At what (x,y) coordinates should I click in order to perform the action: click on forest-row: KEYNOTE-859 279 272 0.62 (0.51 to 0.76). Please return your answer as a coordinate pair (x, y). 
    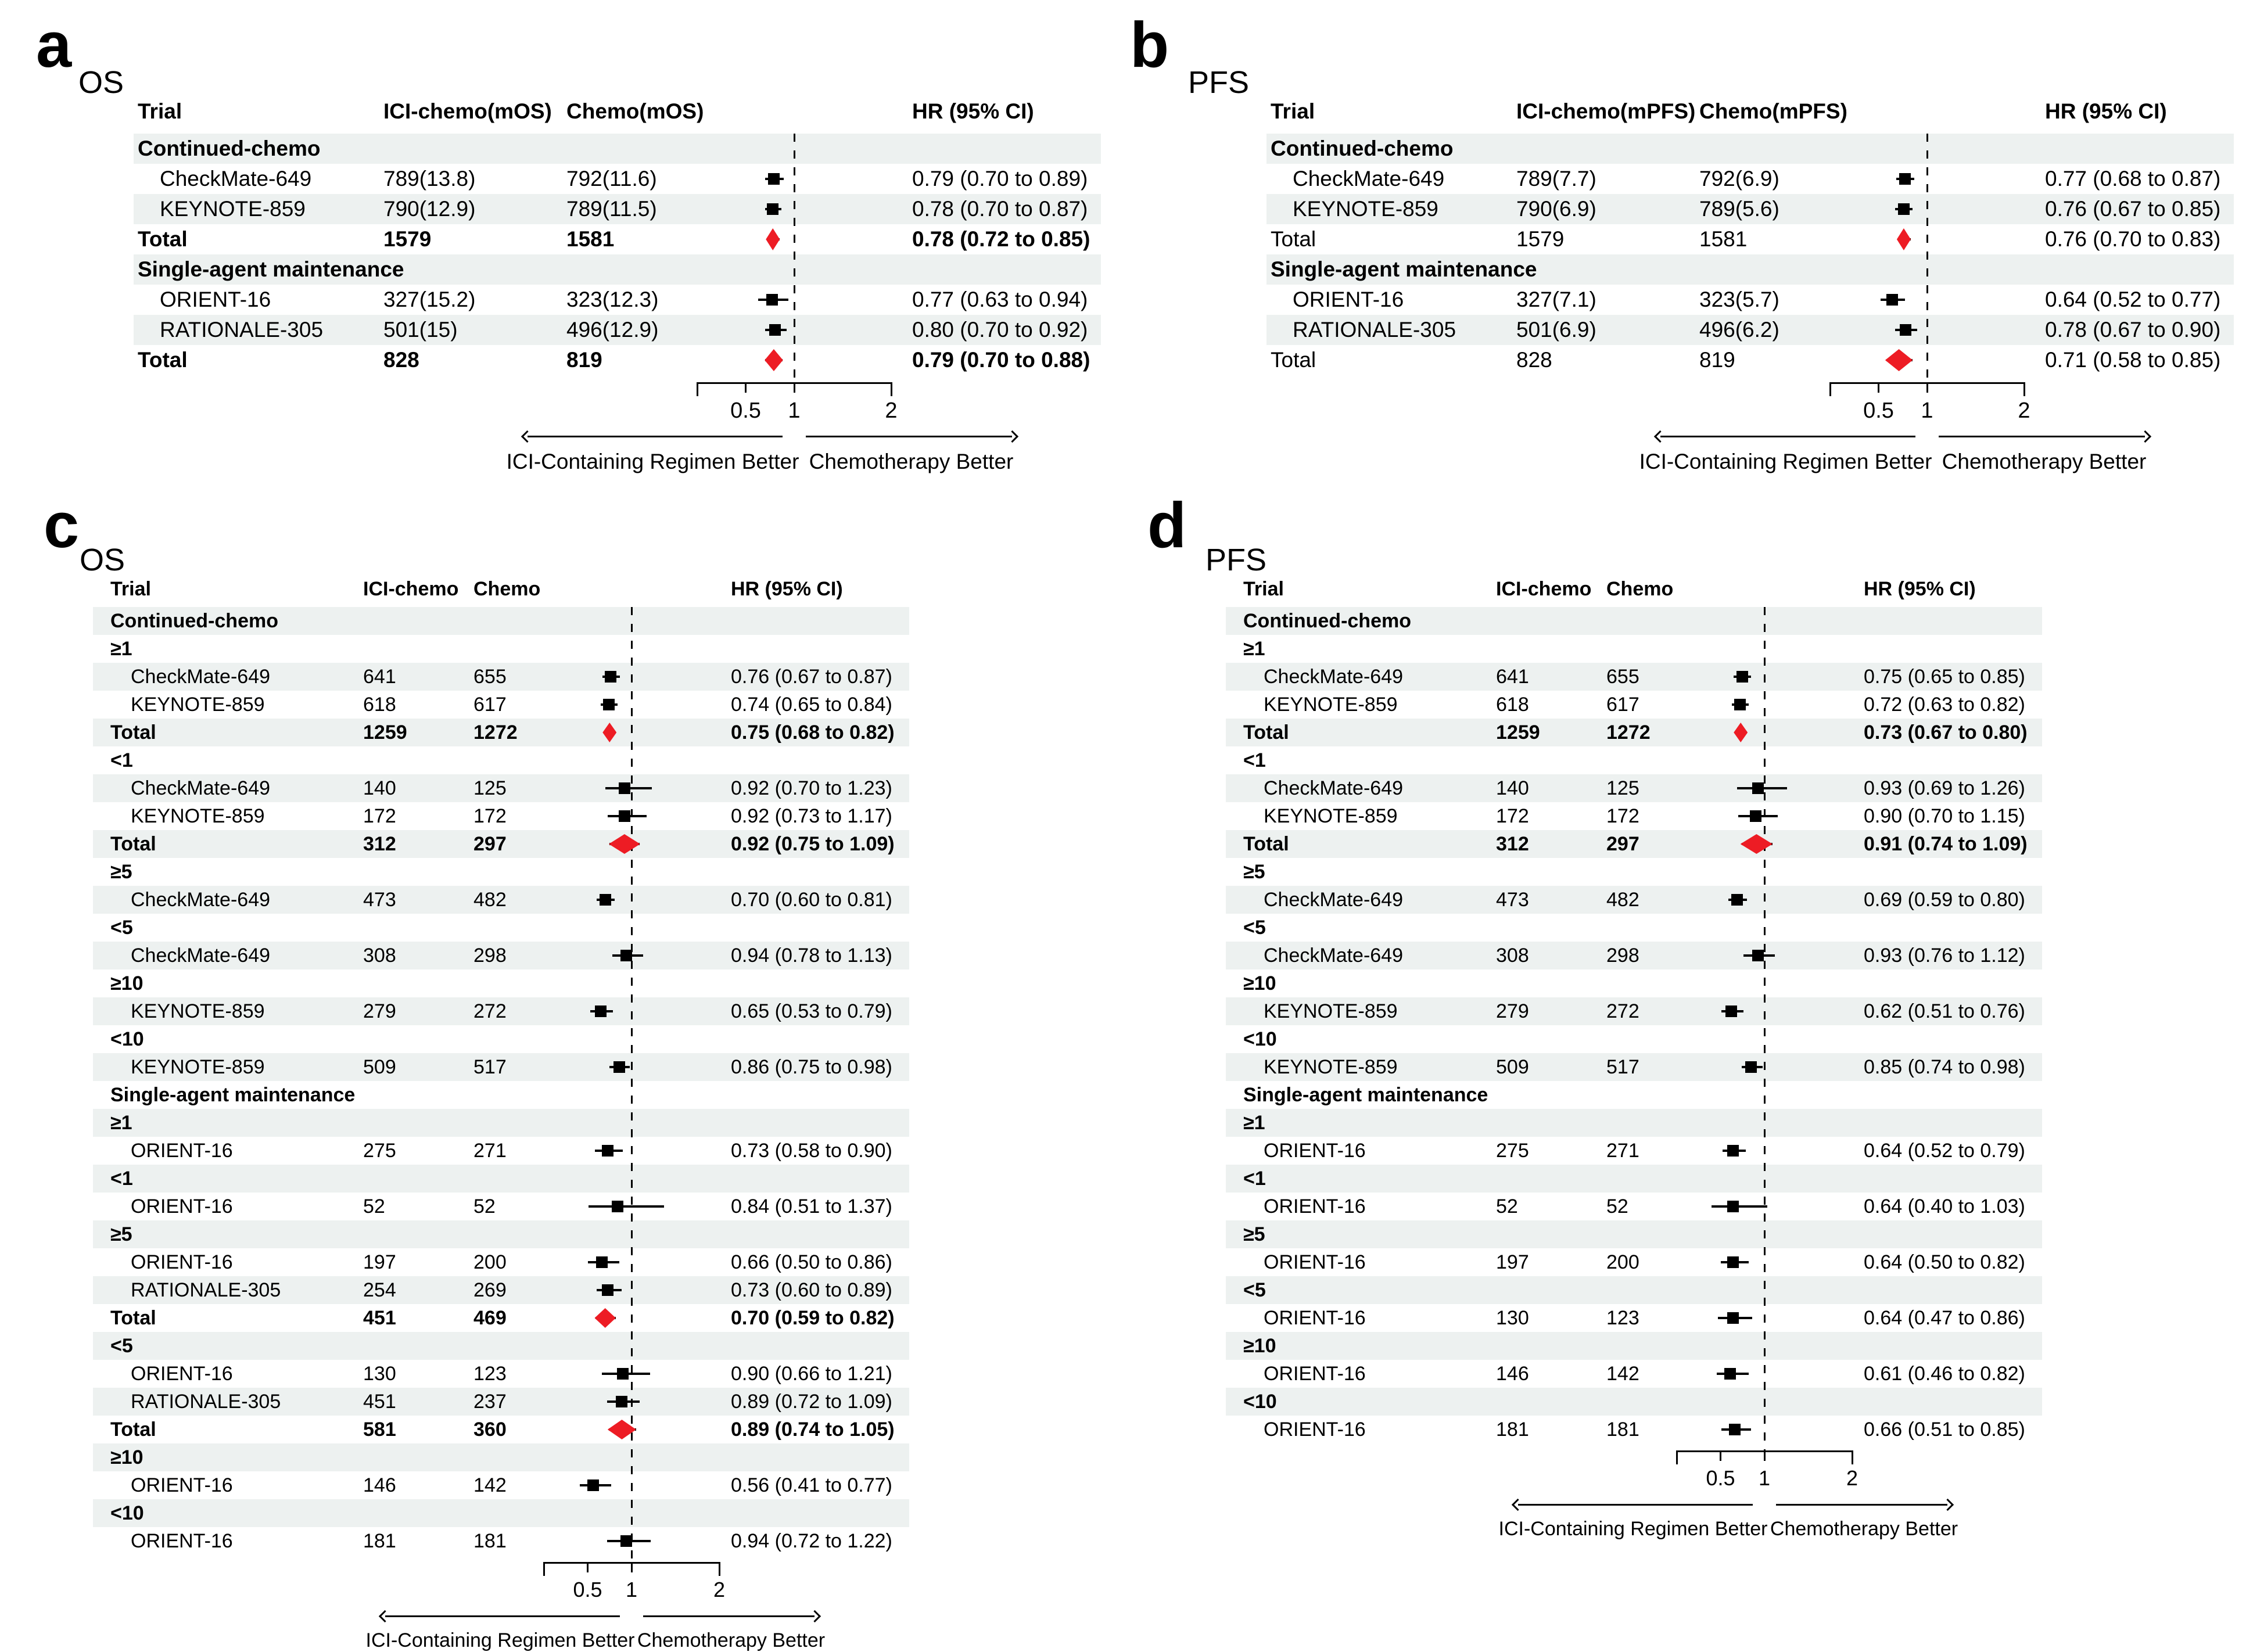
    Looking at the image, I should click on (1634, 1011).